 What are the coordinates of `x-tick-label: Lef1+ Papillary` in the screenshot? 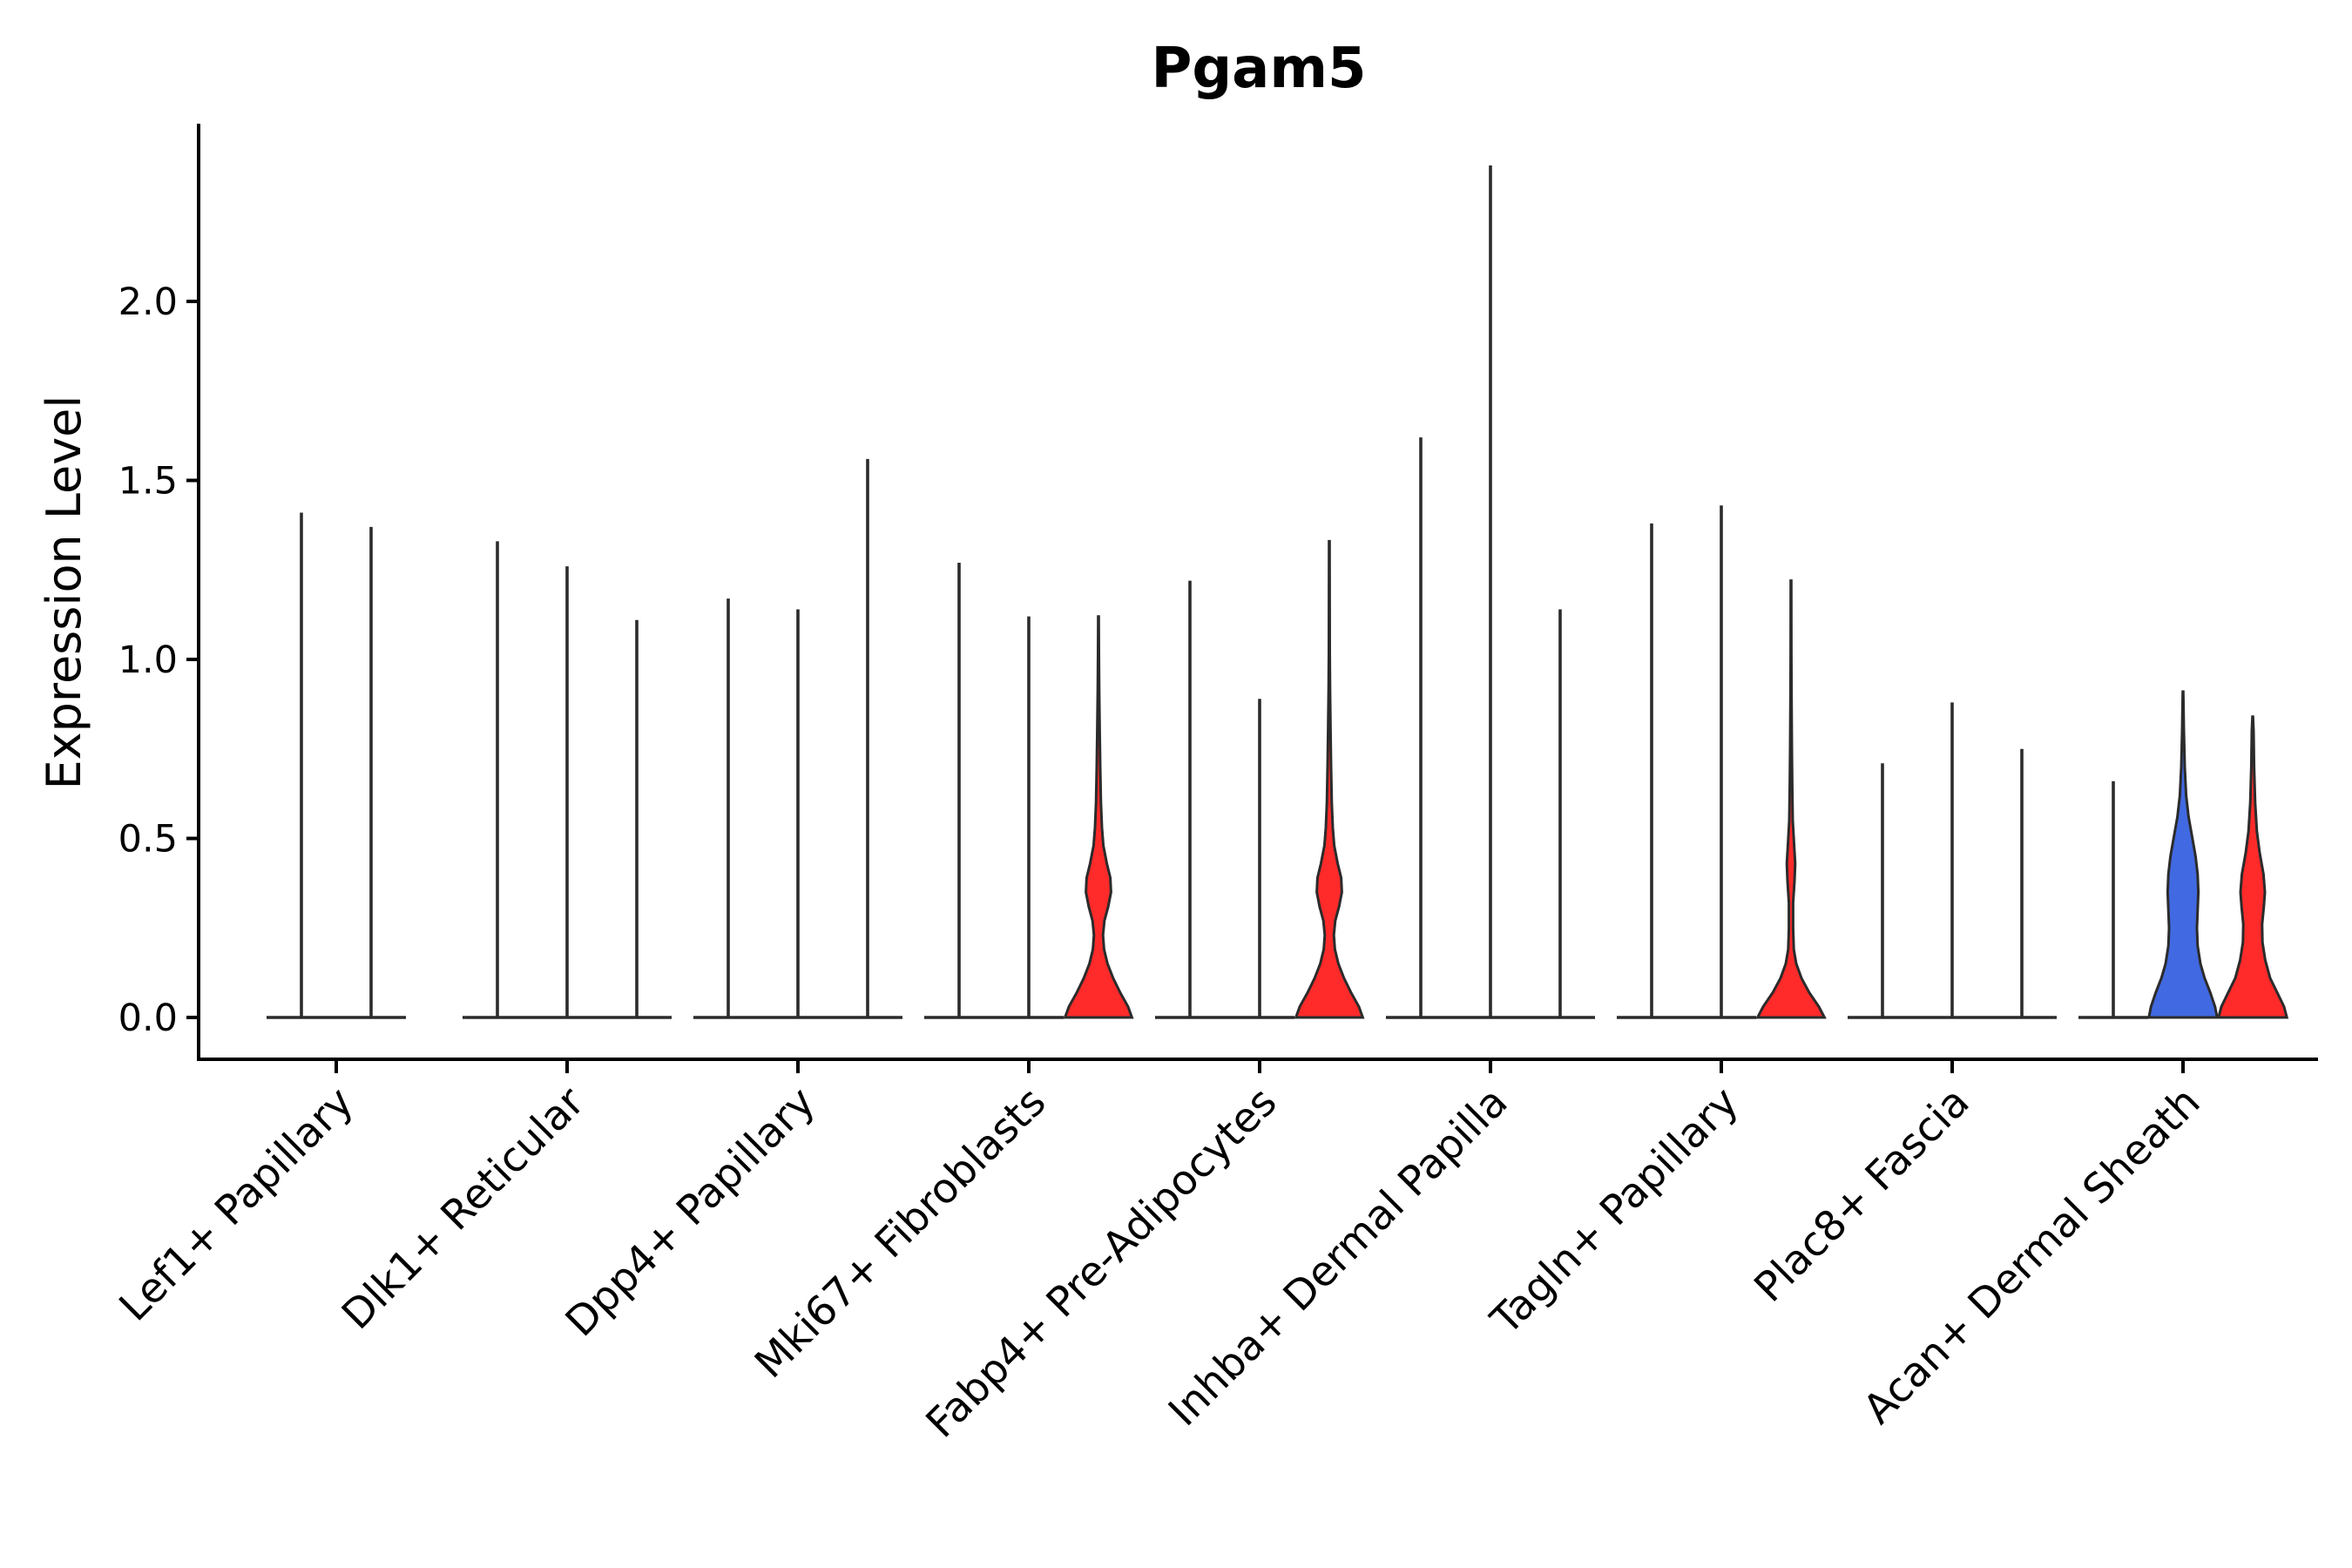 It's located at (237, 1204).